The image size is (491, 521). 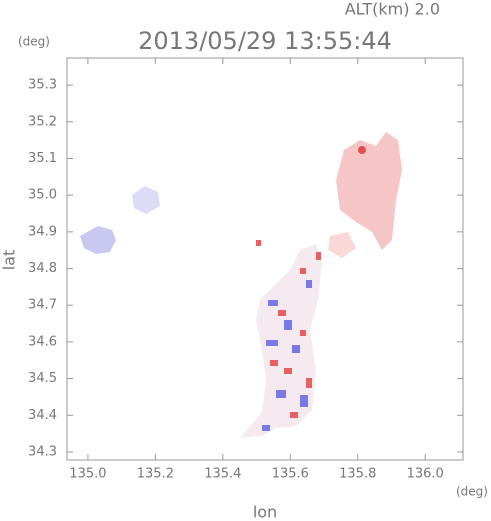 What do you see at coordinates (34, 42) in the screenshot?
I see `y-unit: (deg)` at bounding box center [34, 42].